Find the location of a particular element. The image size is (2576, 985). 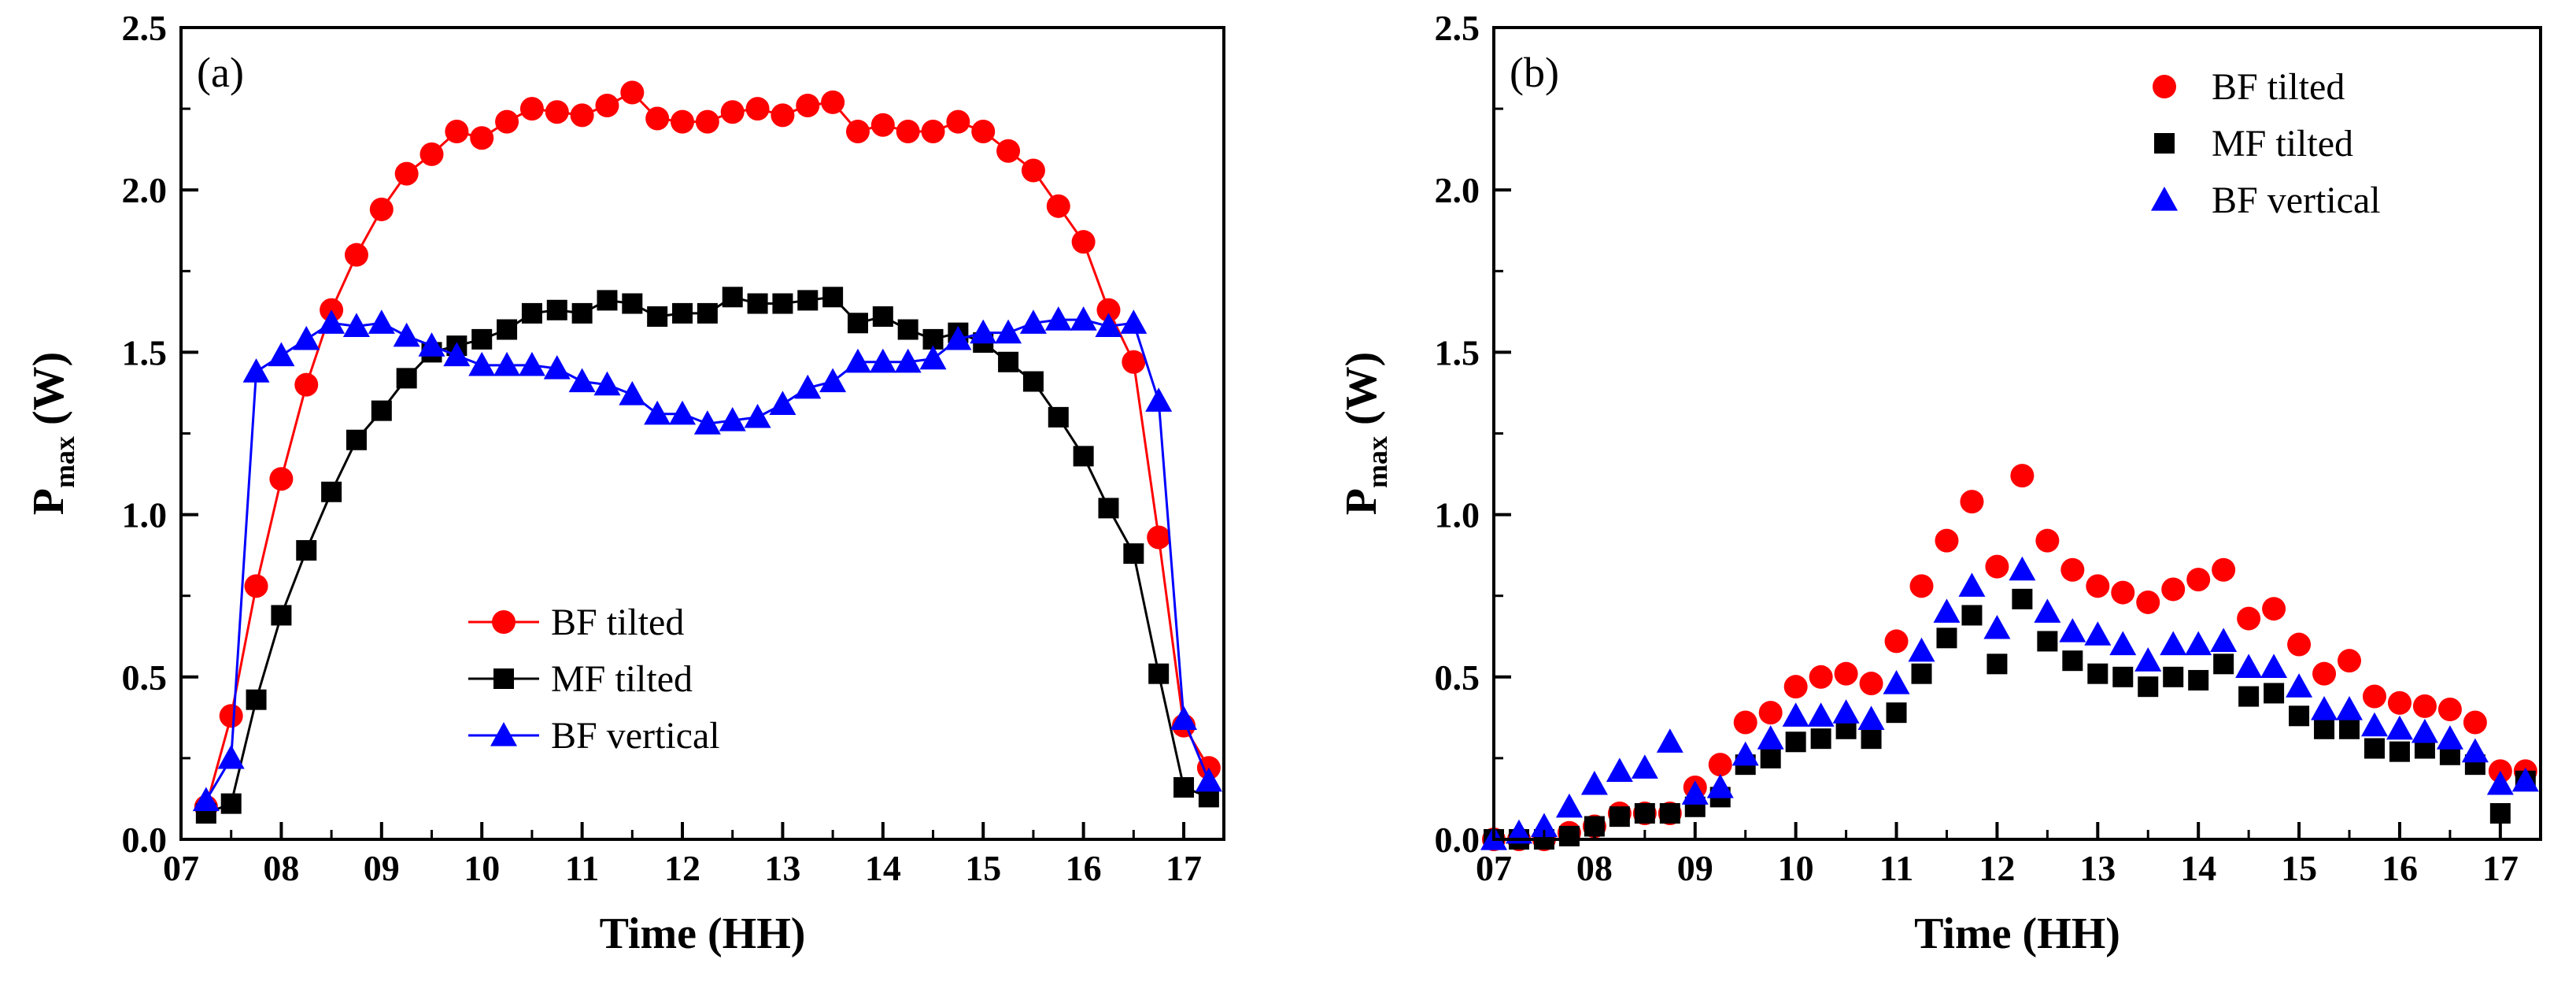

x-tick-label: 07 is located at coordinates (181, 868).